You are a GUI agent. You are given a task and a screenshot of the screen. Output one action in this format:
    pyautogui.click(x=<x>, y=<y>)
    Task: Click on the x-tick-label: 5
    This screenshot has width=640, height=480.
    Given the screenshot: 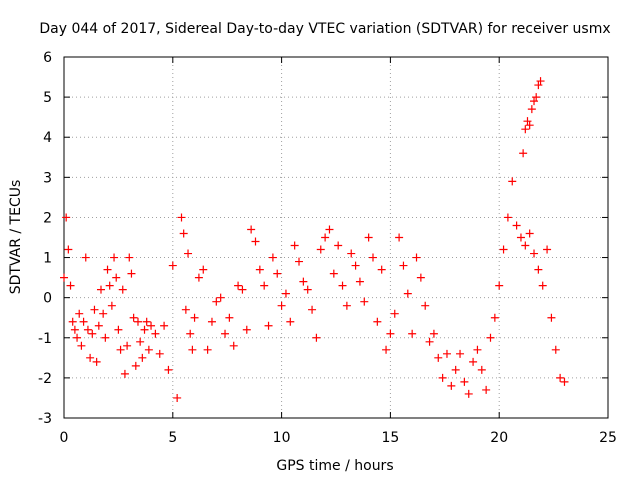 What is the action you would take?
    pyautogui.click(x=172, y=438)
    